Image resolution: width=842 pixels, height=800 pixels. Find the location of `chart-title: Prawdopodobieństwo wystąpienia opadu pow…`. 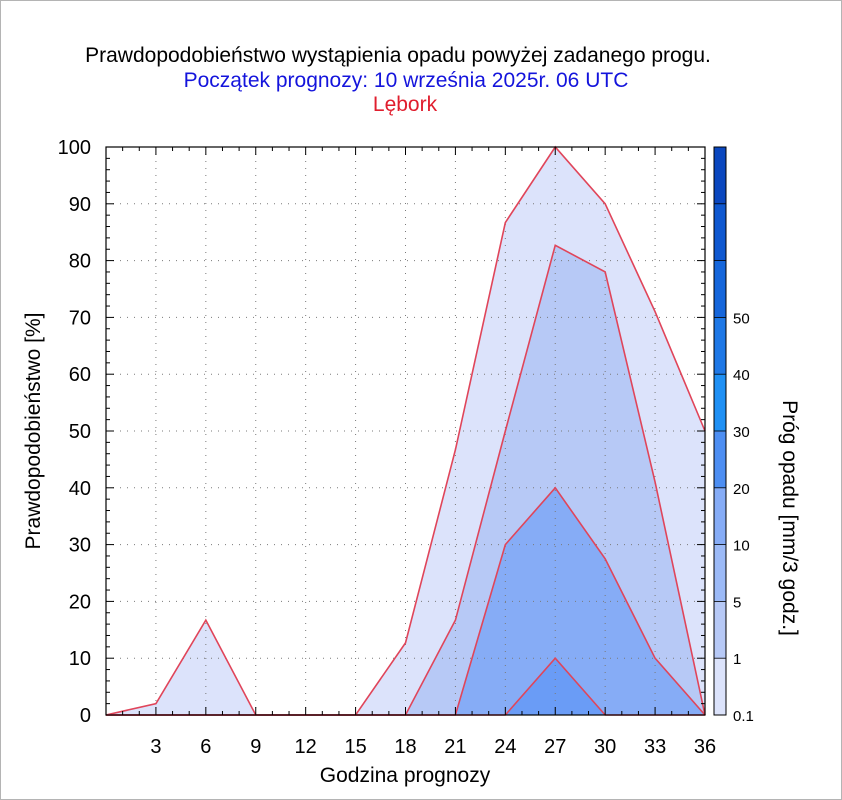

chart-title: Prawdopodobieństwo wystąpienia opadu pow… is located at coordinates (398, 55).